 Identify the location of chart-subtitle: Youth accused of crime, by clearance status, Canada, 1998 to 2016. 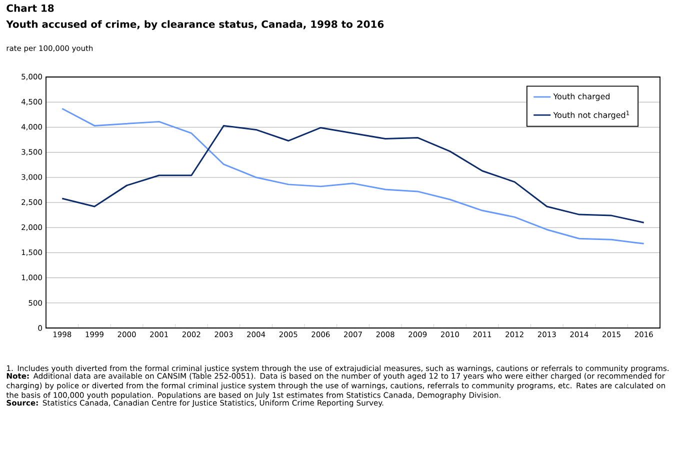
(195, 25).